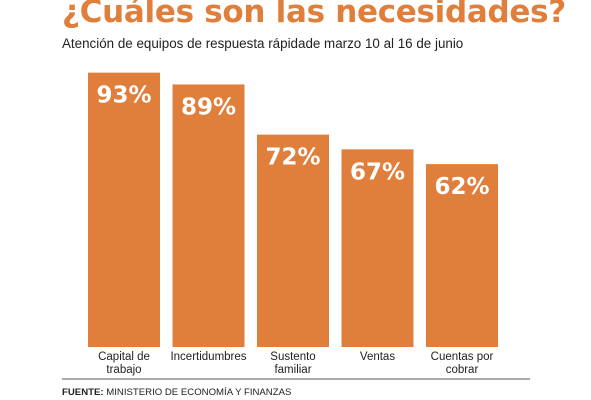 The image size is (591, 400). What do you see at coordinates (377, 172) in the screenshot?
I see `bar-value-label: 67%` at bounding box center [377, 172].